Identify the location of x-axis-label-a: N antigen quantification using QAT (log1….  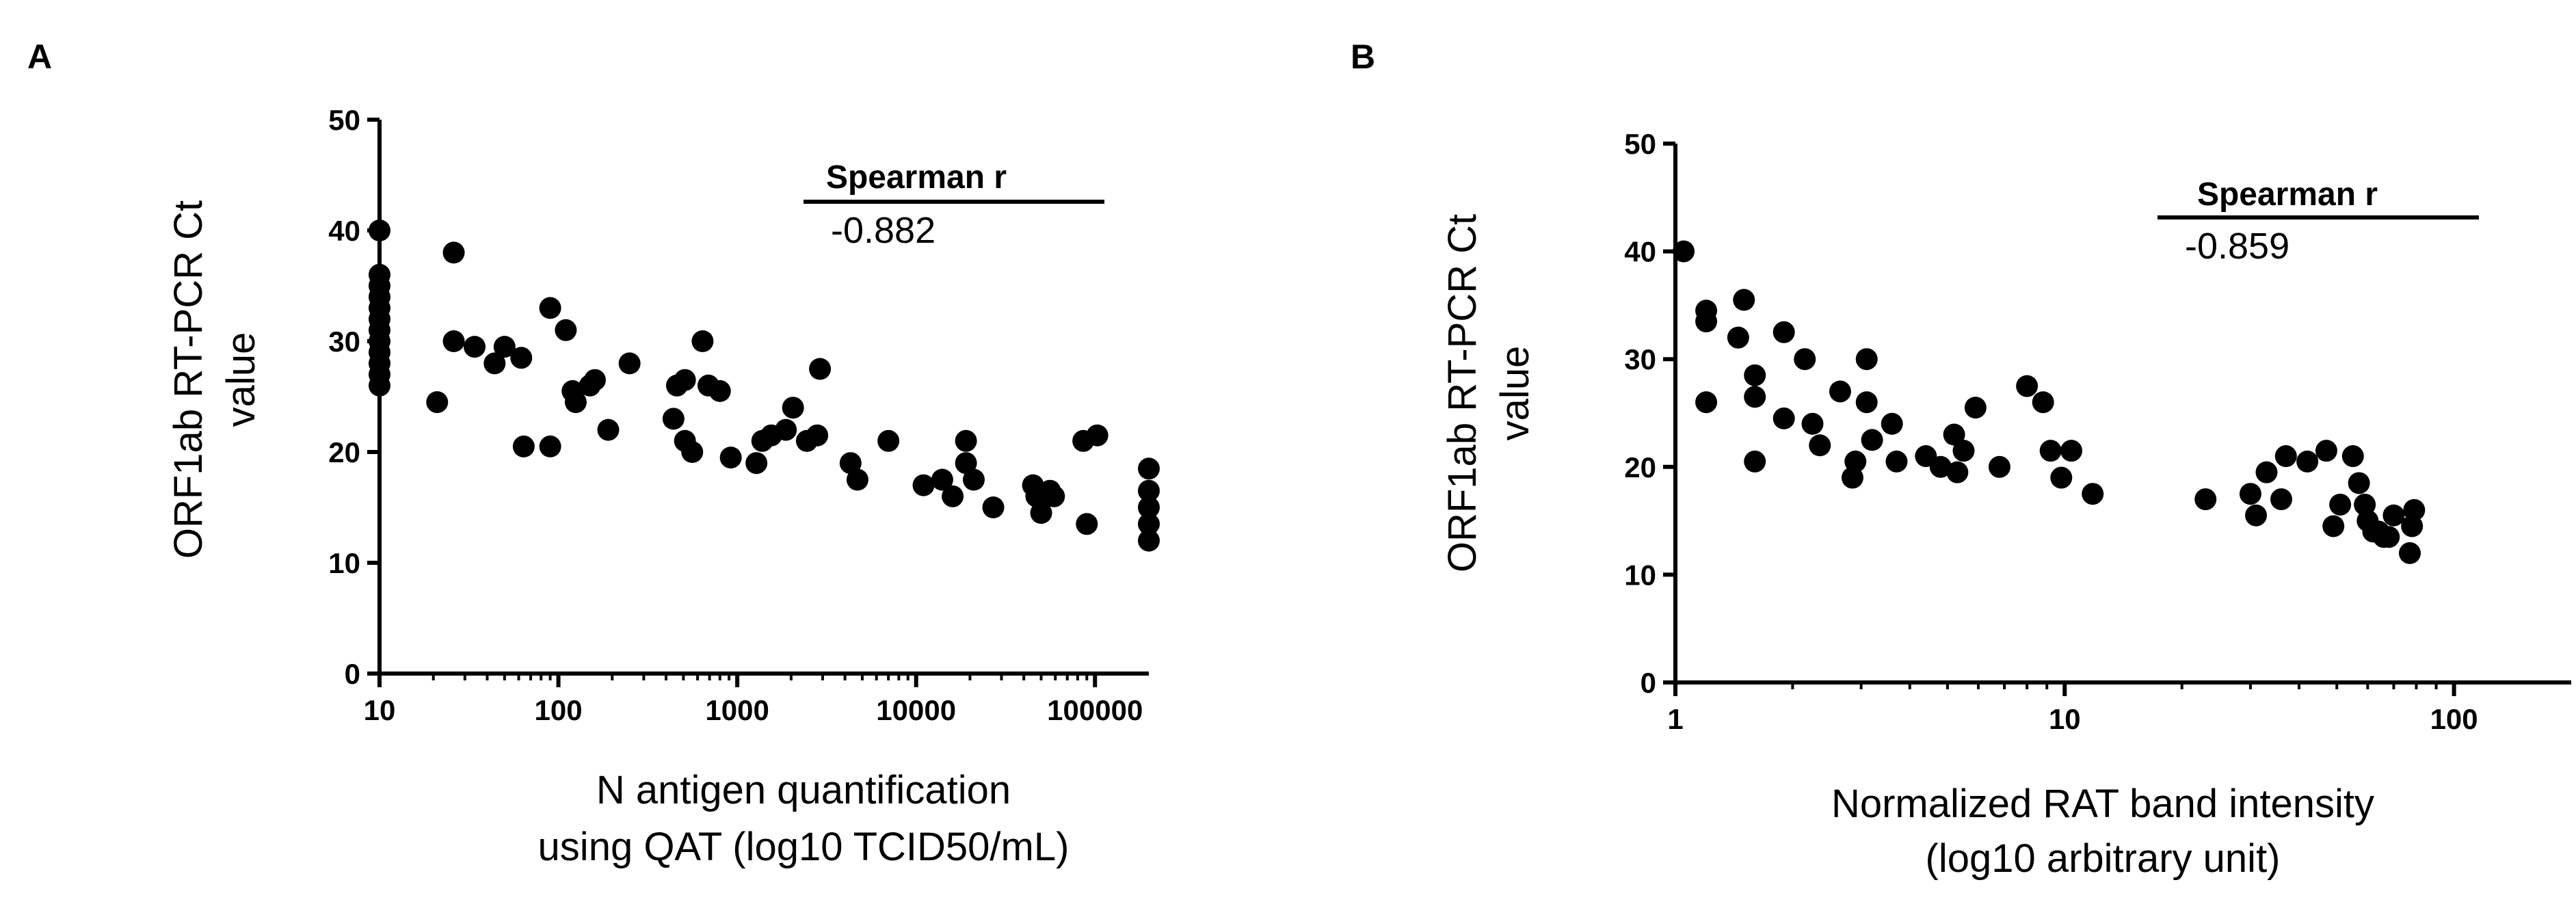
(804, 818).